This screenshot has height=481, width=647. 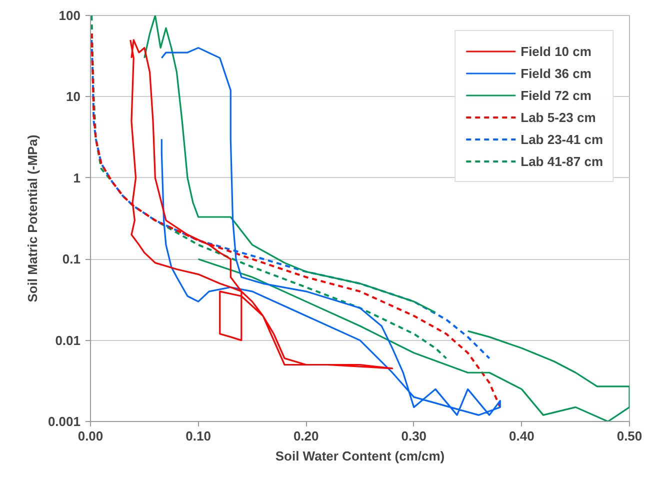 I want to click on x-tick-label: 0.10, so click(x=198, y=436).